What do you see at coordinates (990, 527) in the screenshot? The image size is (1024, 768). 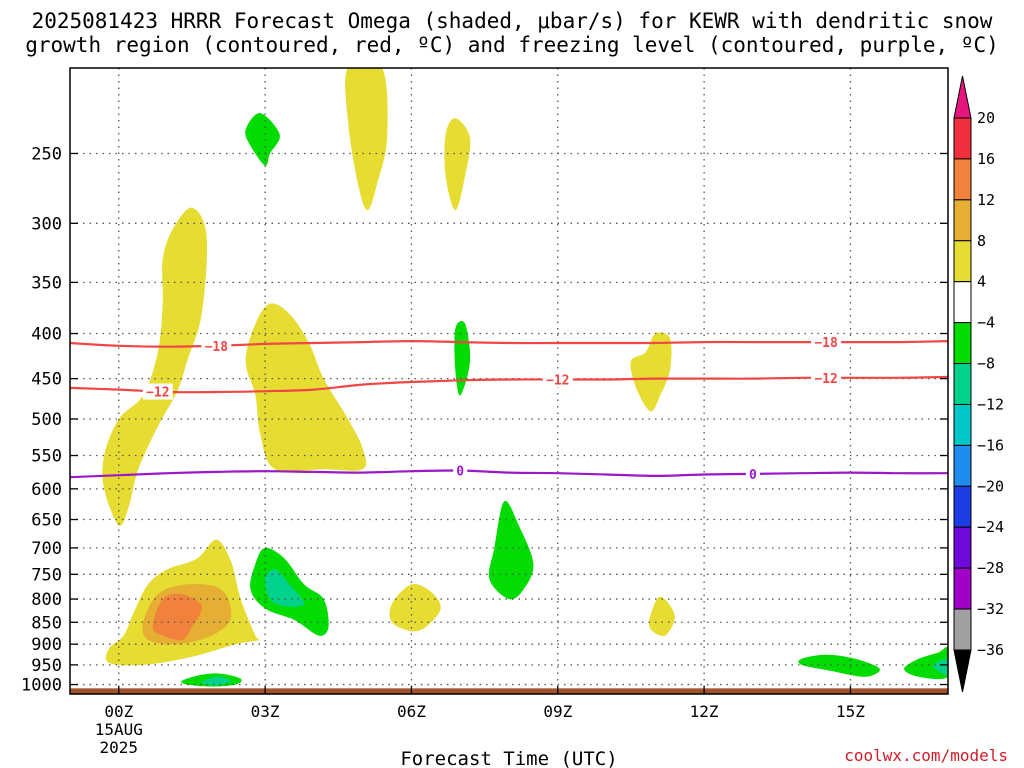 I see `colorbar-label: −24` at bounding box center [990, 527].